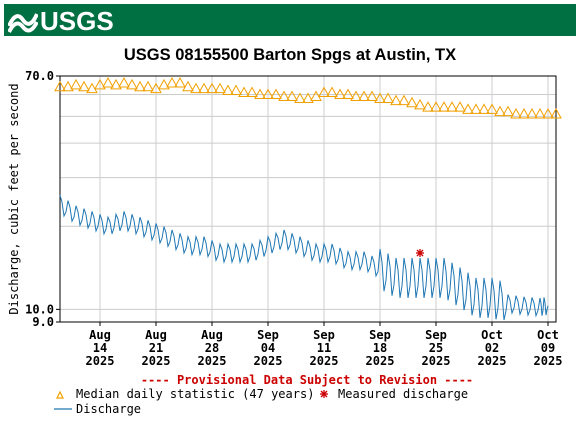 This screenshot has width=580, height=430. Describe the element at coordinates (39, 309) in the screenshot. I see `y-tick-label: 10.0` at that location.